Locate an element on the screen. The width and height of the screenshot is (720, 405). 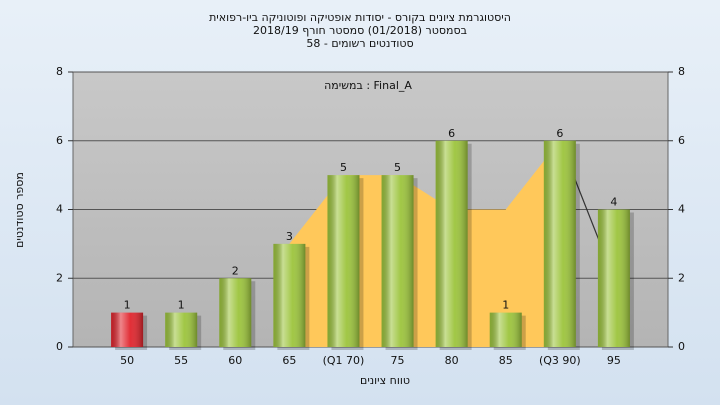
x-tick-label: 80 is located at coordinates (452, 360).